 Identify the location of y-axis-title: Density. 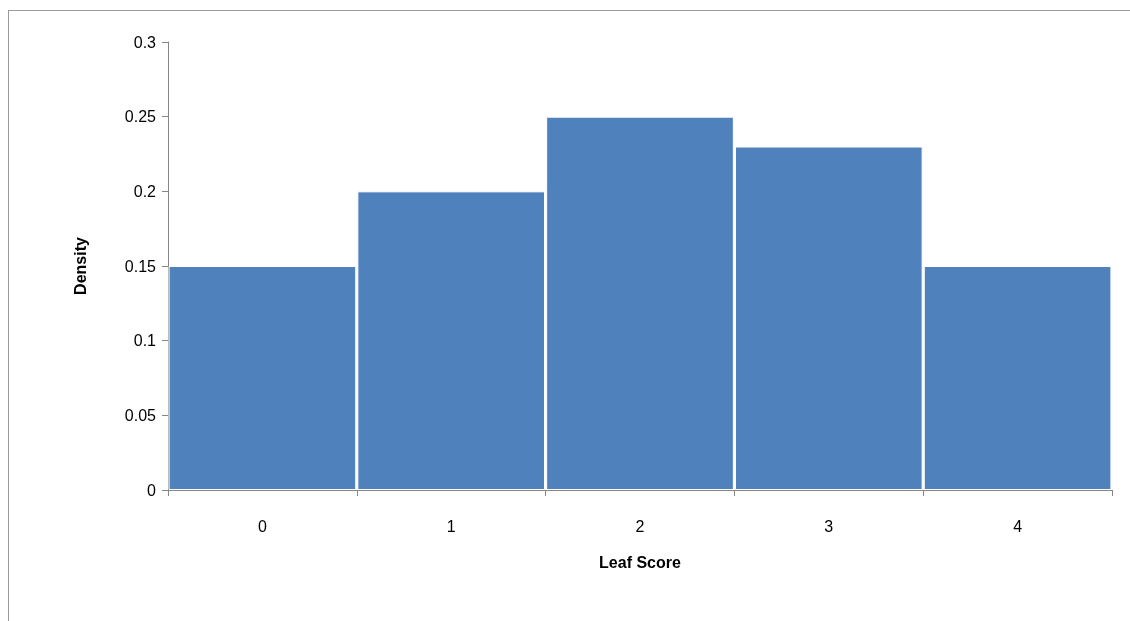
(80, 266).